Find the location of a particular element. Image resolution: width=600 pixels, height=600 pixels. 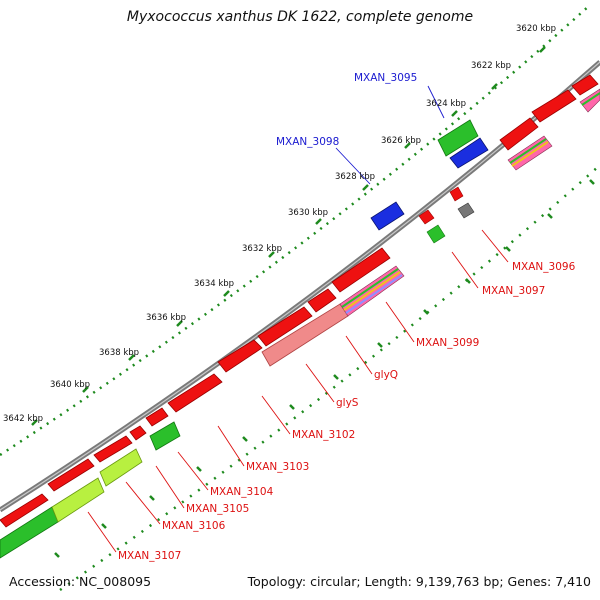

axis-label: 3626 kbp is located at coordinates (401, 141).